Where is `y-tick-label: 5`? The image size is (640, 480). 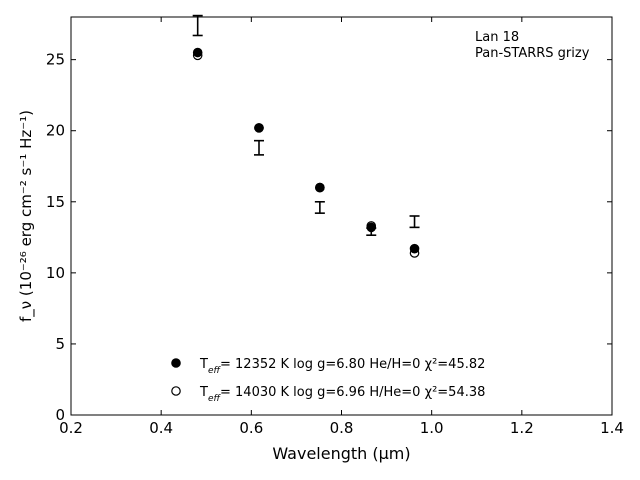 y-tick-label: 5 is located at coordinates (60, 344).